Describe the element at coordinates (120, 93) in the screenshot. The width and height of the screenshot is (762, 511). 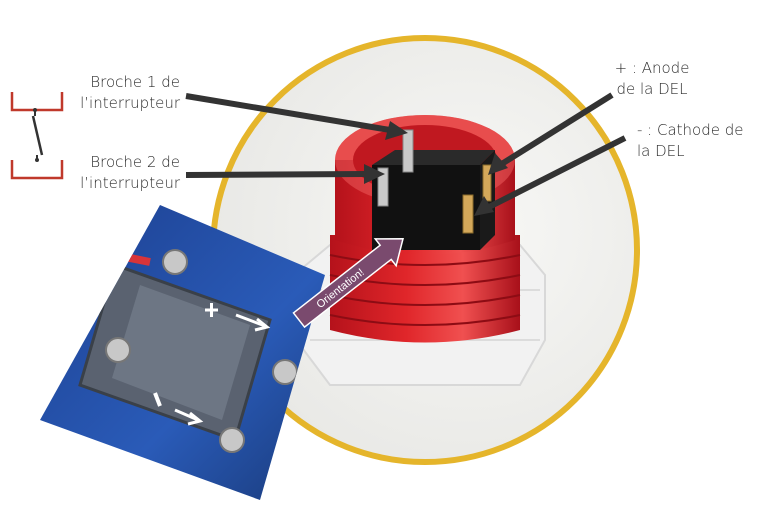
I see `pin1-label: Broche 1 de l’interrupteur` at that location.